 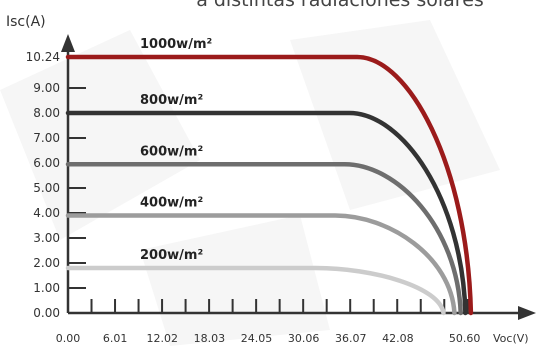 I want to click on y-tick-label-10: 10.24, so click(x=43, y=57).